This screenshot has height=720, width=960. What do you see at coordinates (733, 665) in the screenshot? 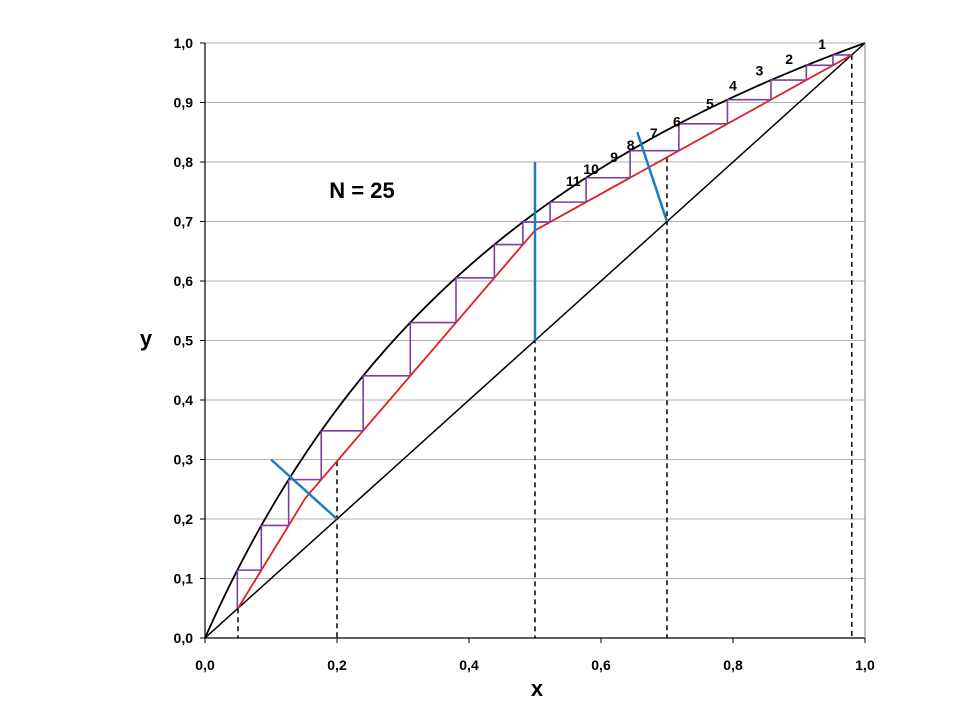
I see `x-tick-label: 0,8` at bounding box center [733, 665].